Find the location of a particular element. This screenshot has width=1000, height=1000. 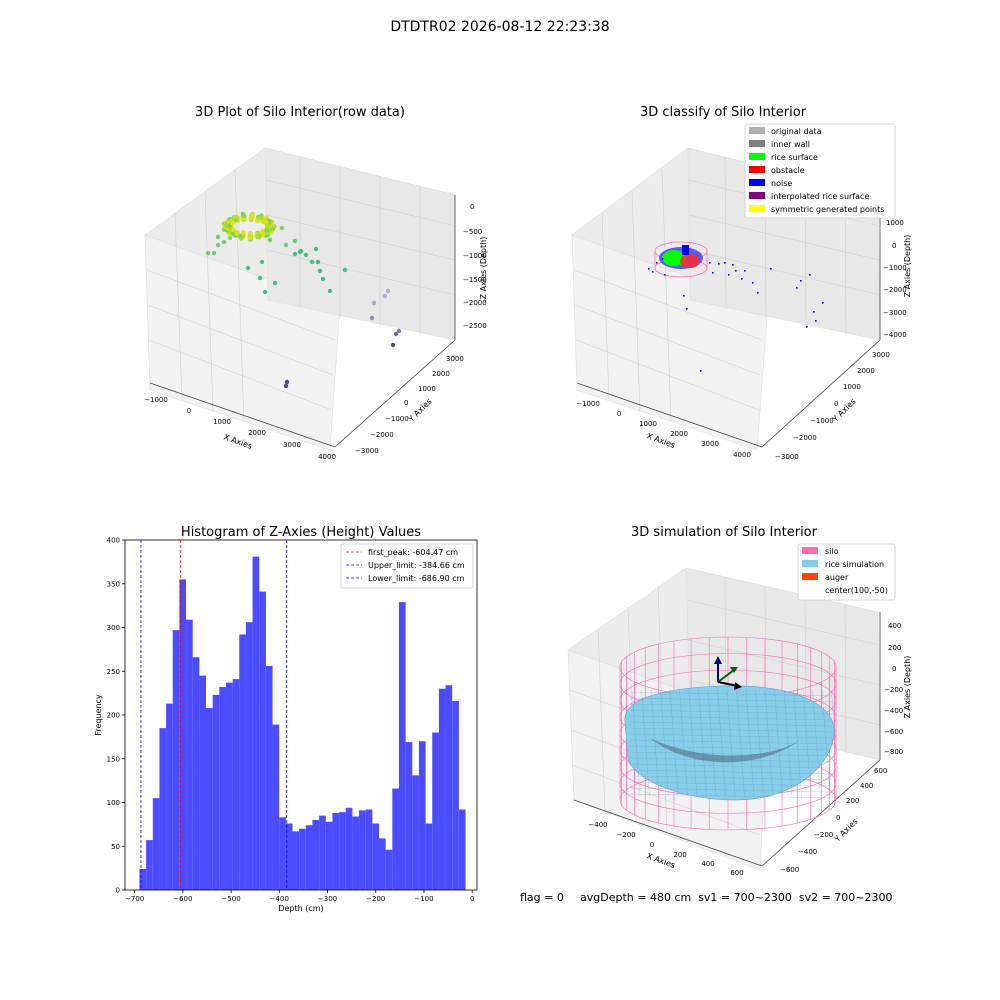

sim-y-tick: −600 is located at coordinates (789, 870).